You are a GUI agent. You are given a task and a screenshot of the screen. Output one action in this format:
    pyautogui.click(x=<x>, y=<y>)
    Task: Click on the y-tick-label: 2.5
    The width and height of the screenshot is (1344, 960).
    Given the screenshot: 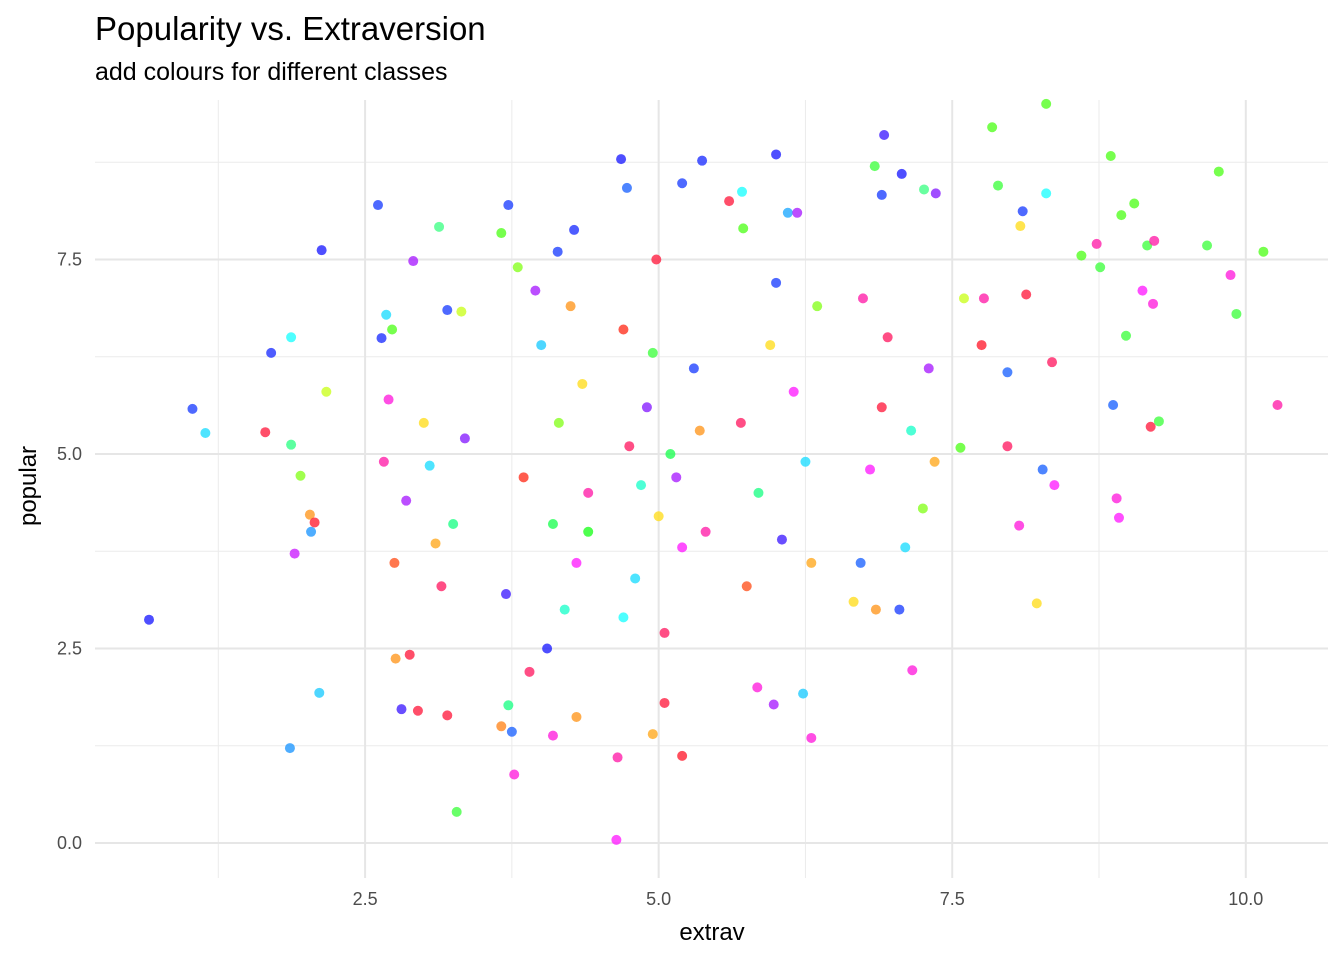 What is the action you would take?
    pyautogui.click(x=69, y=648)
    